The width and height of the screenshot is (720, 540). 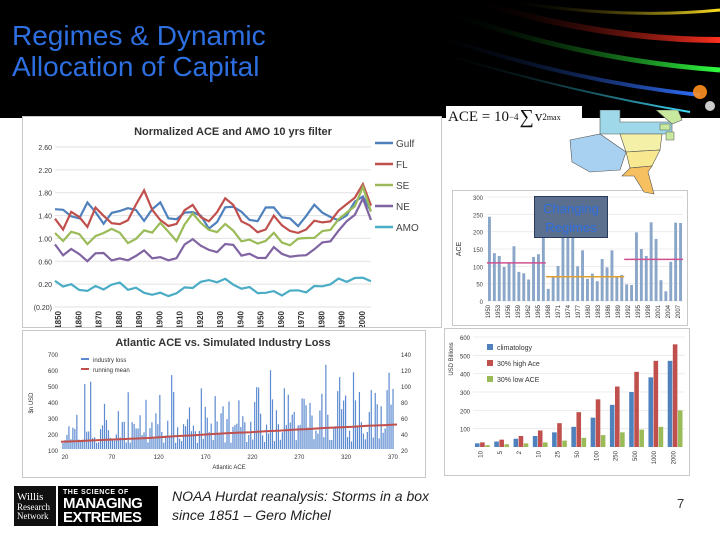 I want to click on chart3-ytick-right: 100, so click(x=406, y=388).